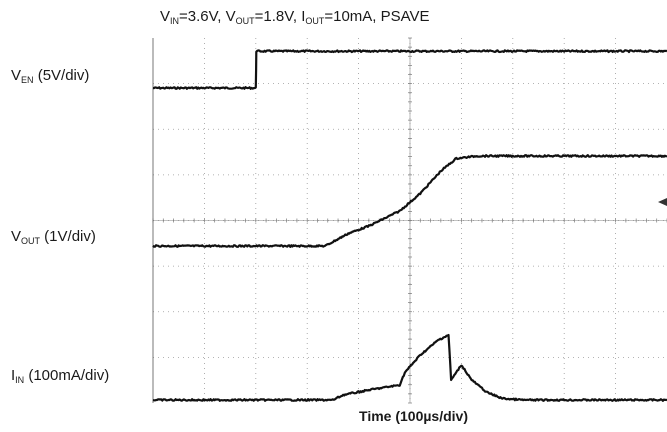  Describe the element at coordinates (409, 69) in the screenshot. I see `trace-ven` at that location.